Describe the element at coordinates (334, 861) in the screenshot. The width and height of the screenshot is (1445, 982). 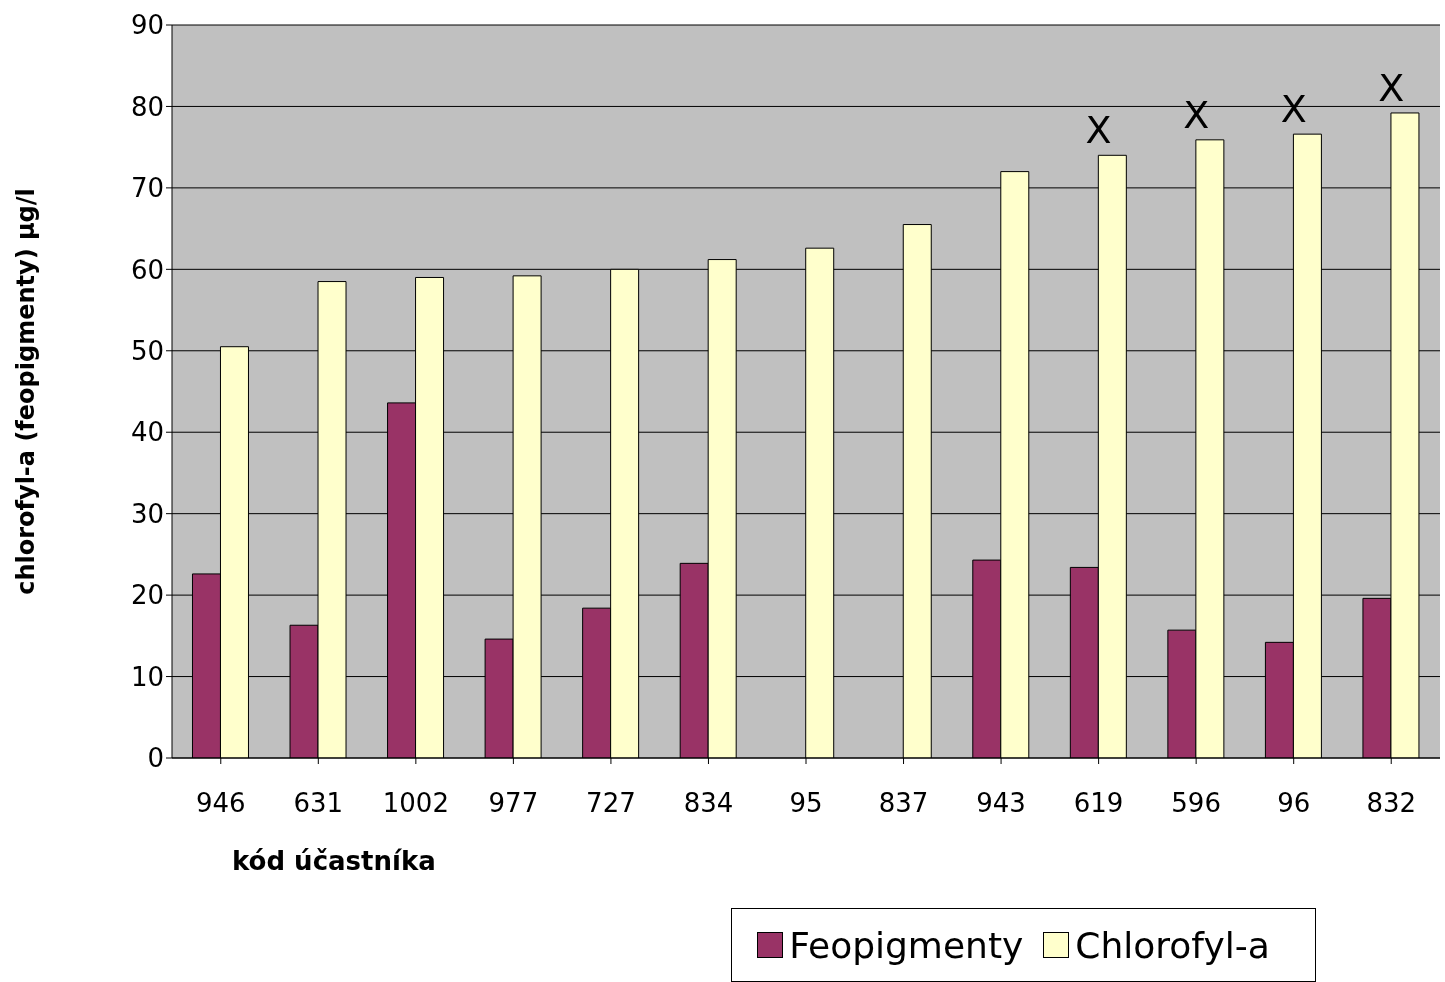
I see `x-axis-title: kód účastníka` at that location.